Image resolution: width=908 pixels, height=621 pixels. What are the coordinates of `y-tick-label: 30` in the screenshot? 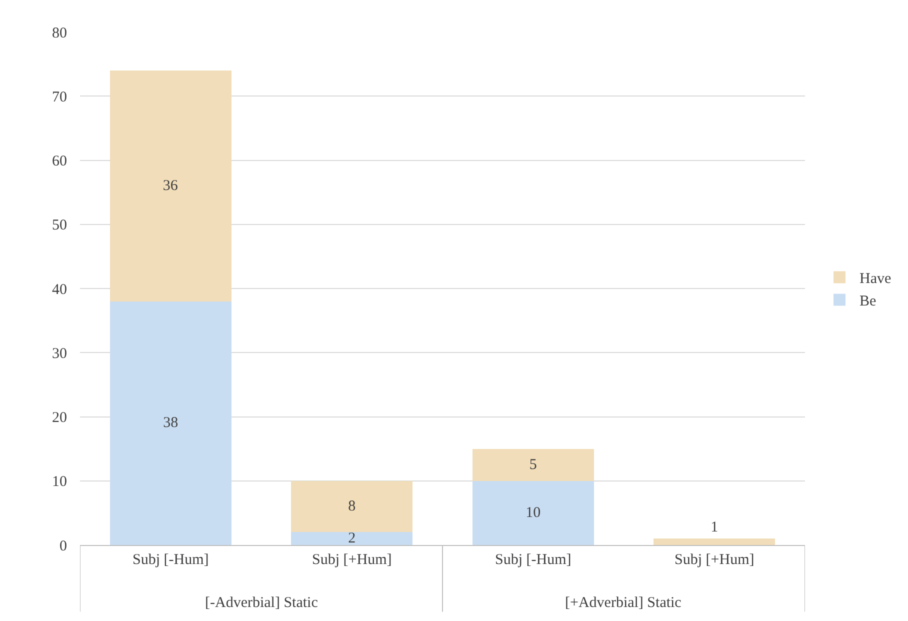 It's located at (59, 354).